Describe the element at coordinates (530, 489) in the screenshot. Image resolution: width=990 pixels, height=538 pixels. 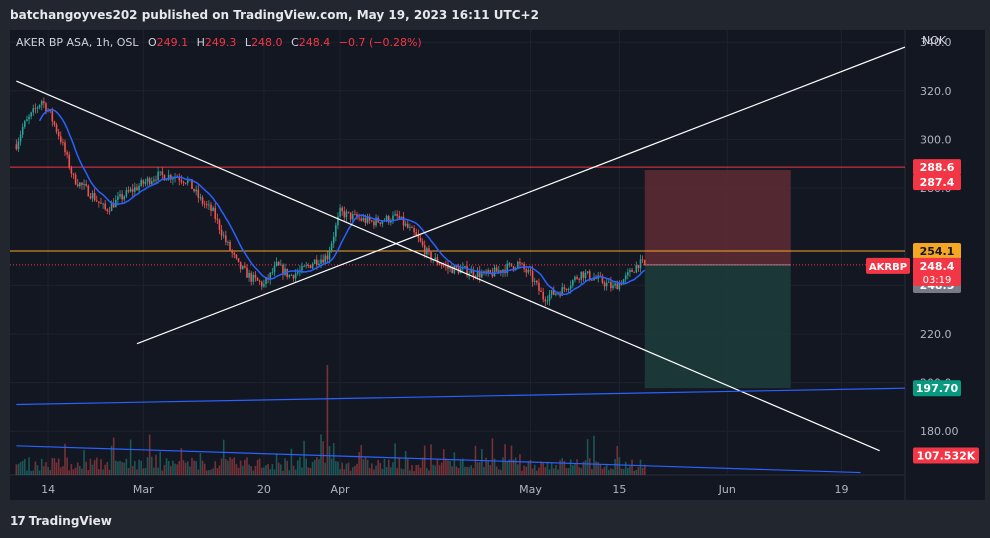
I see `time-tick-4: May` at that location.